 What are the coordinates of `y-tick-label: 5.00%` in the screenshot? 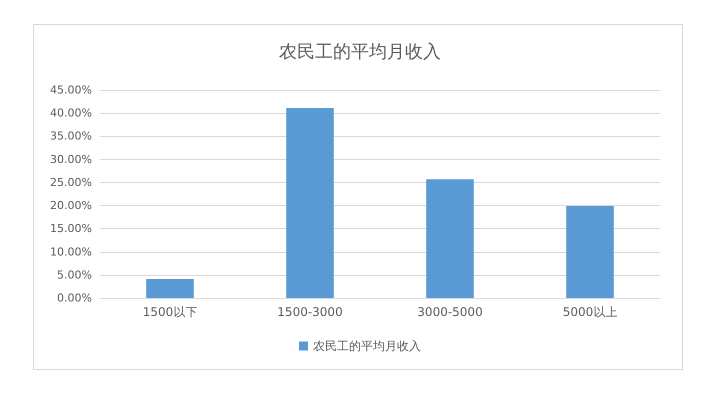 It's located at (74, 275).